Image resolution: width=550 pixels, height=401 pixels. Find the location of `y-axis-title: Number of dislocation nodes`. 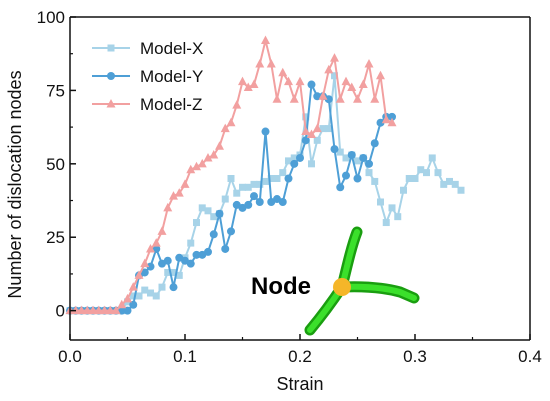

y-axis-title: Number of dislocation nodes is located at coordinates (15, 184).